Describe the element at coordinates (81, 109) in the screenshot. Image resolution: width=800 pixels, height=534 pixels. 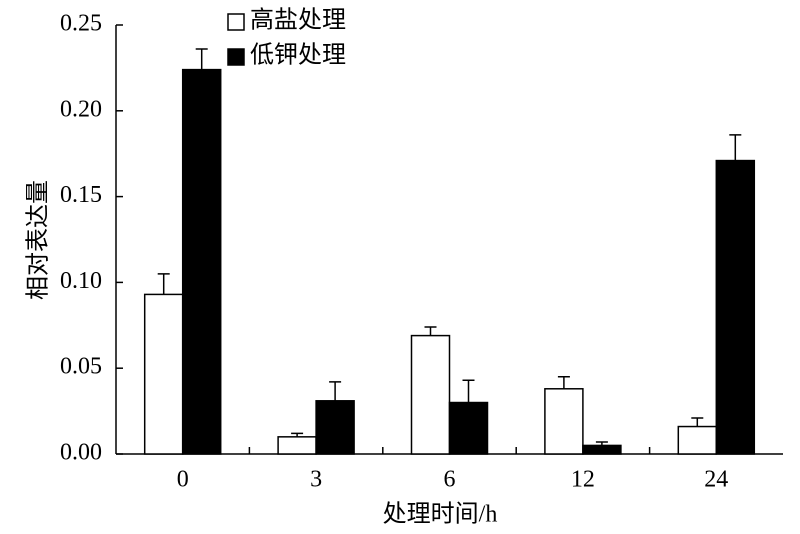
I see `y-tick-label: 0.20` at that location.